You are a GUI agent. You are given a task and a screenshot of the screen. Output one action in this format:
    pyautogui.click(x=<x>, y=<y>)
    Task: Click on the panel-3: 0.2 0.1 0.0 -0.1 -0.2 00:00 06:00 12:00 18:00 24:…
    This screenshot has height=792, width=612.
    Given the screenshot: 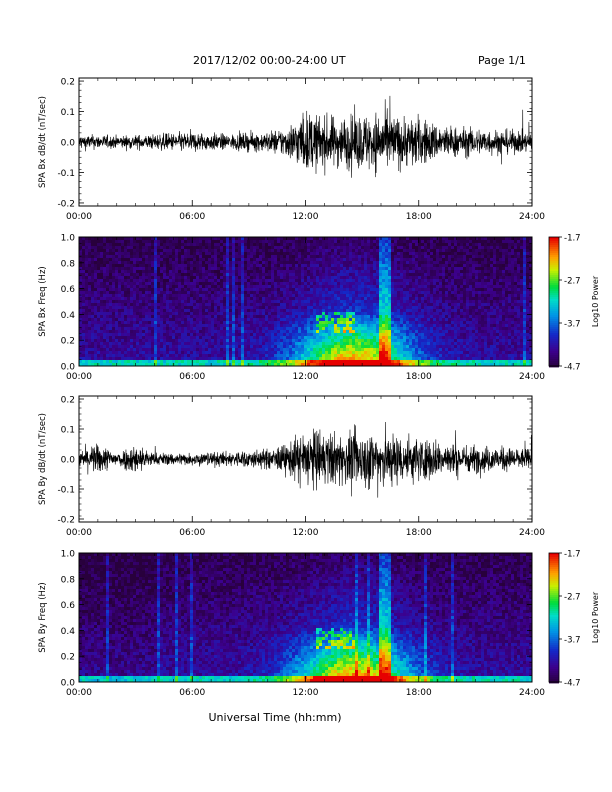 What is the action you would take?
    pyautogui.click(x=291, y=466)
    